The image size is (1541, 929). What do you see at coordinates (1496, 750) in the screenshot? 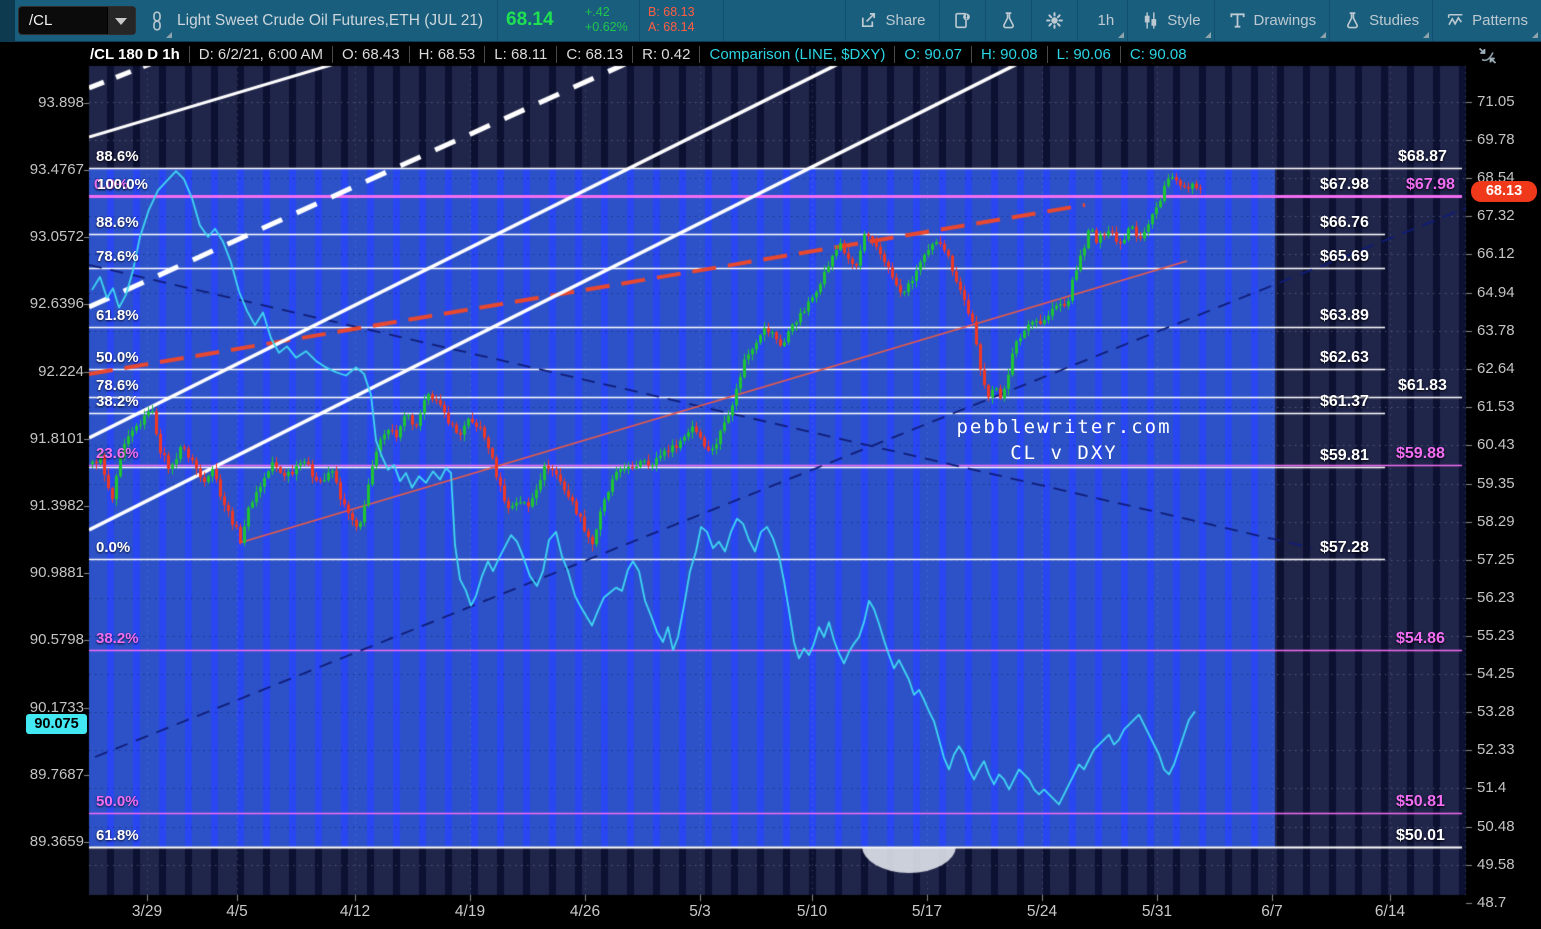
I see `right-axis-tick: 52.33` at bounding box center [1496, 750].